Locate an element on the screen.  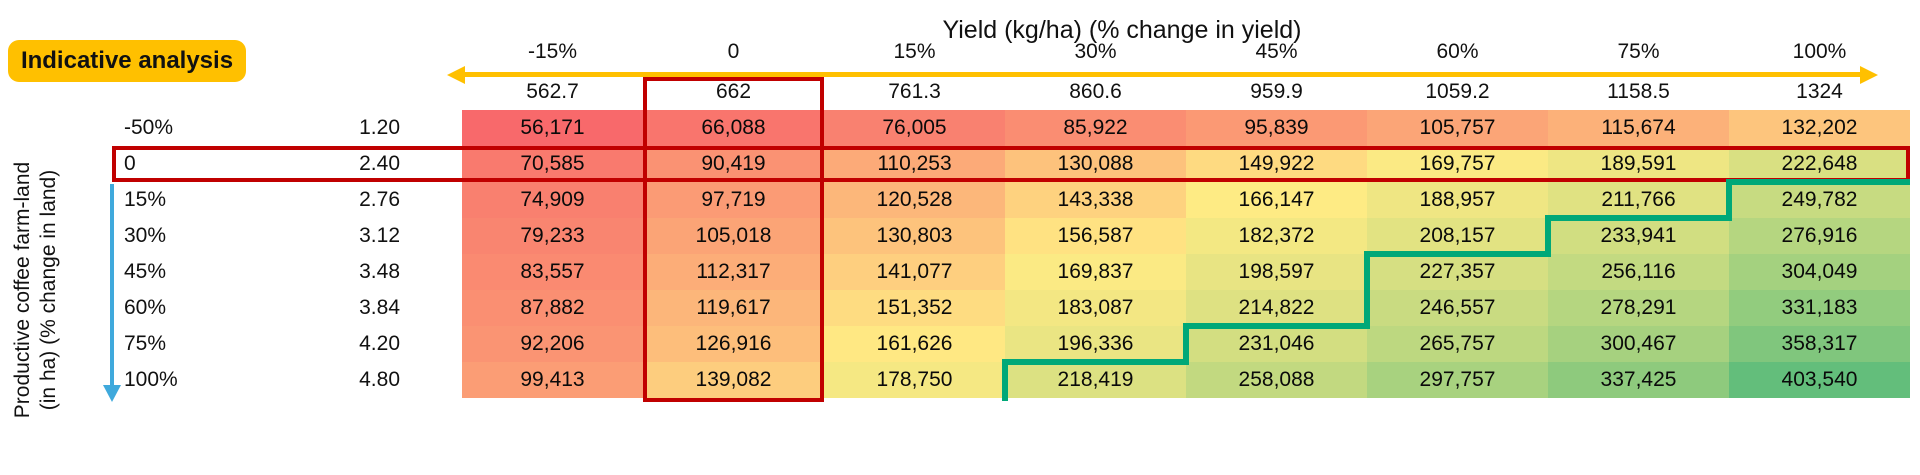
column-header-yield: 860.6 is located at coordinates (1095, 91).